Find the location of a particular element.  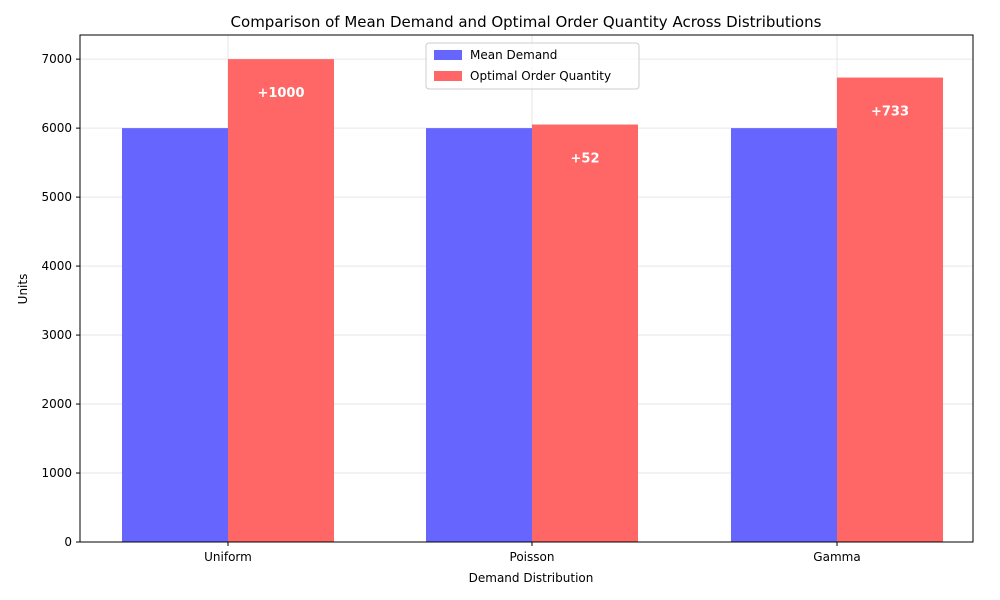

y-tick-label: 5000 is located at coordinates (56, 197).